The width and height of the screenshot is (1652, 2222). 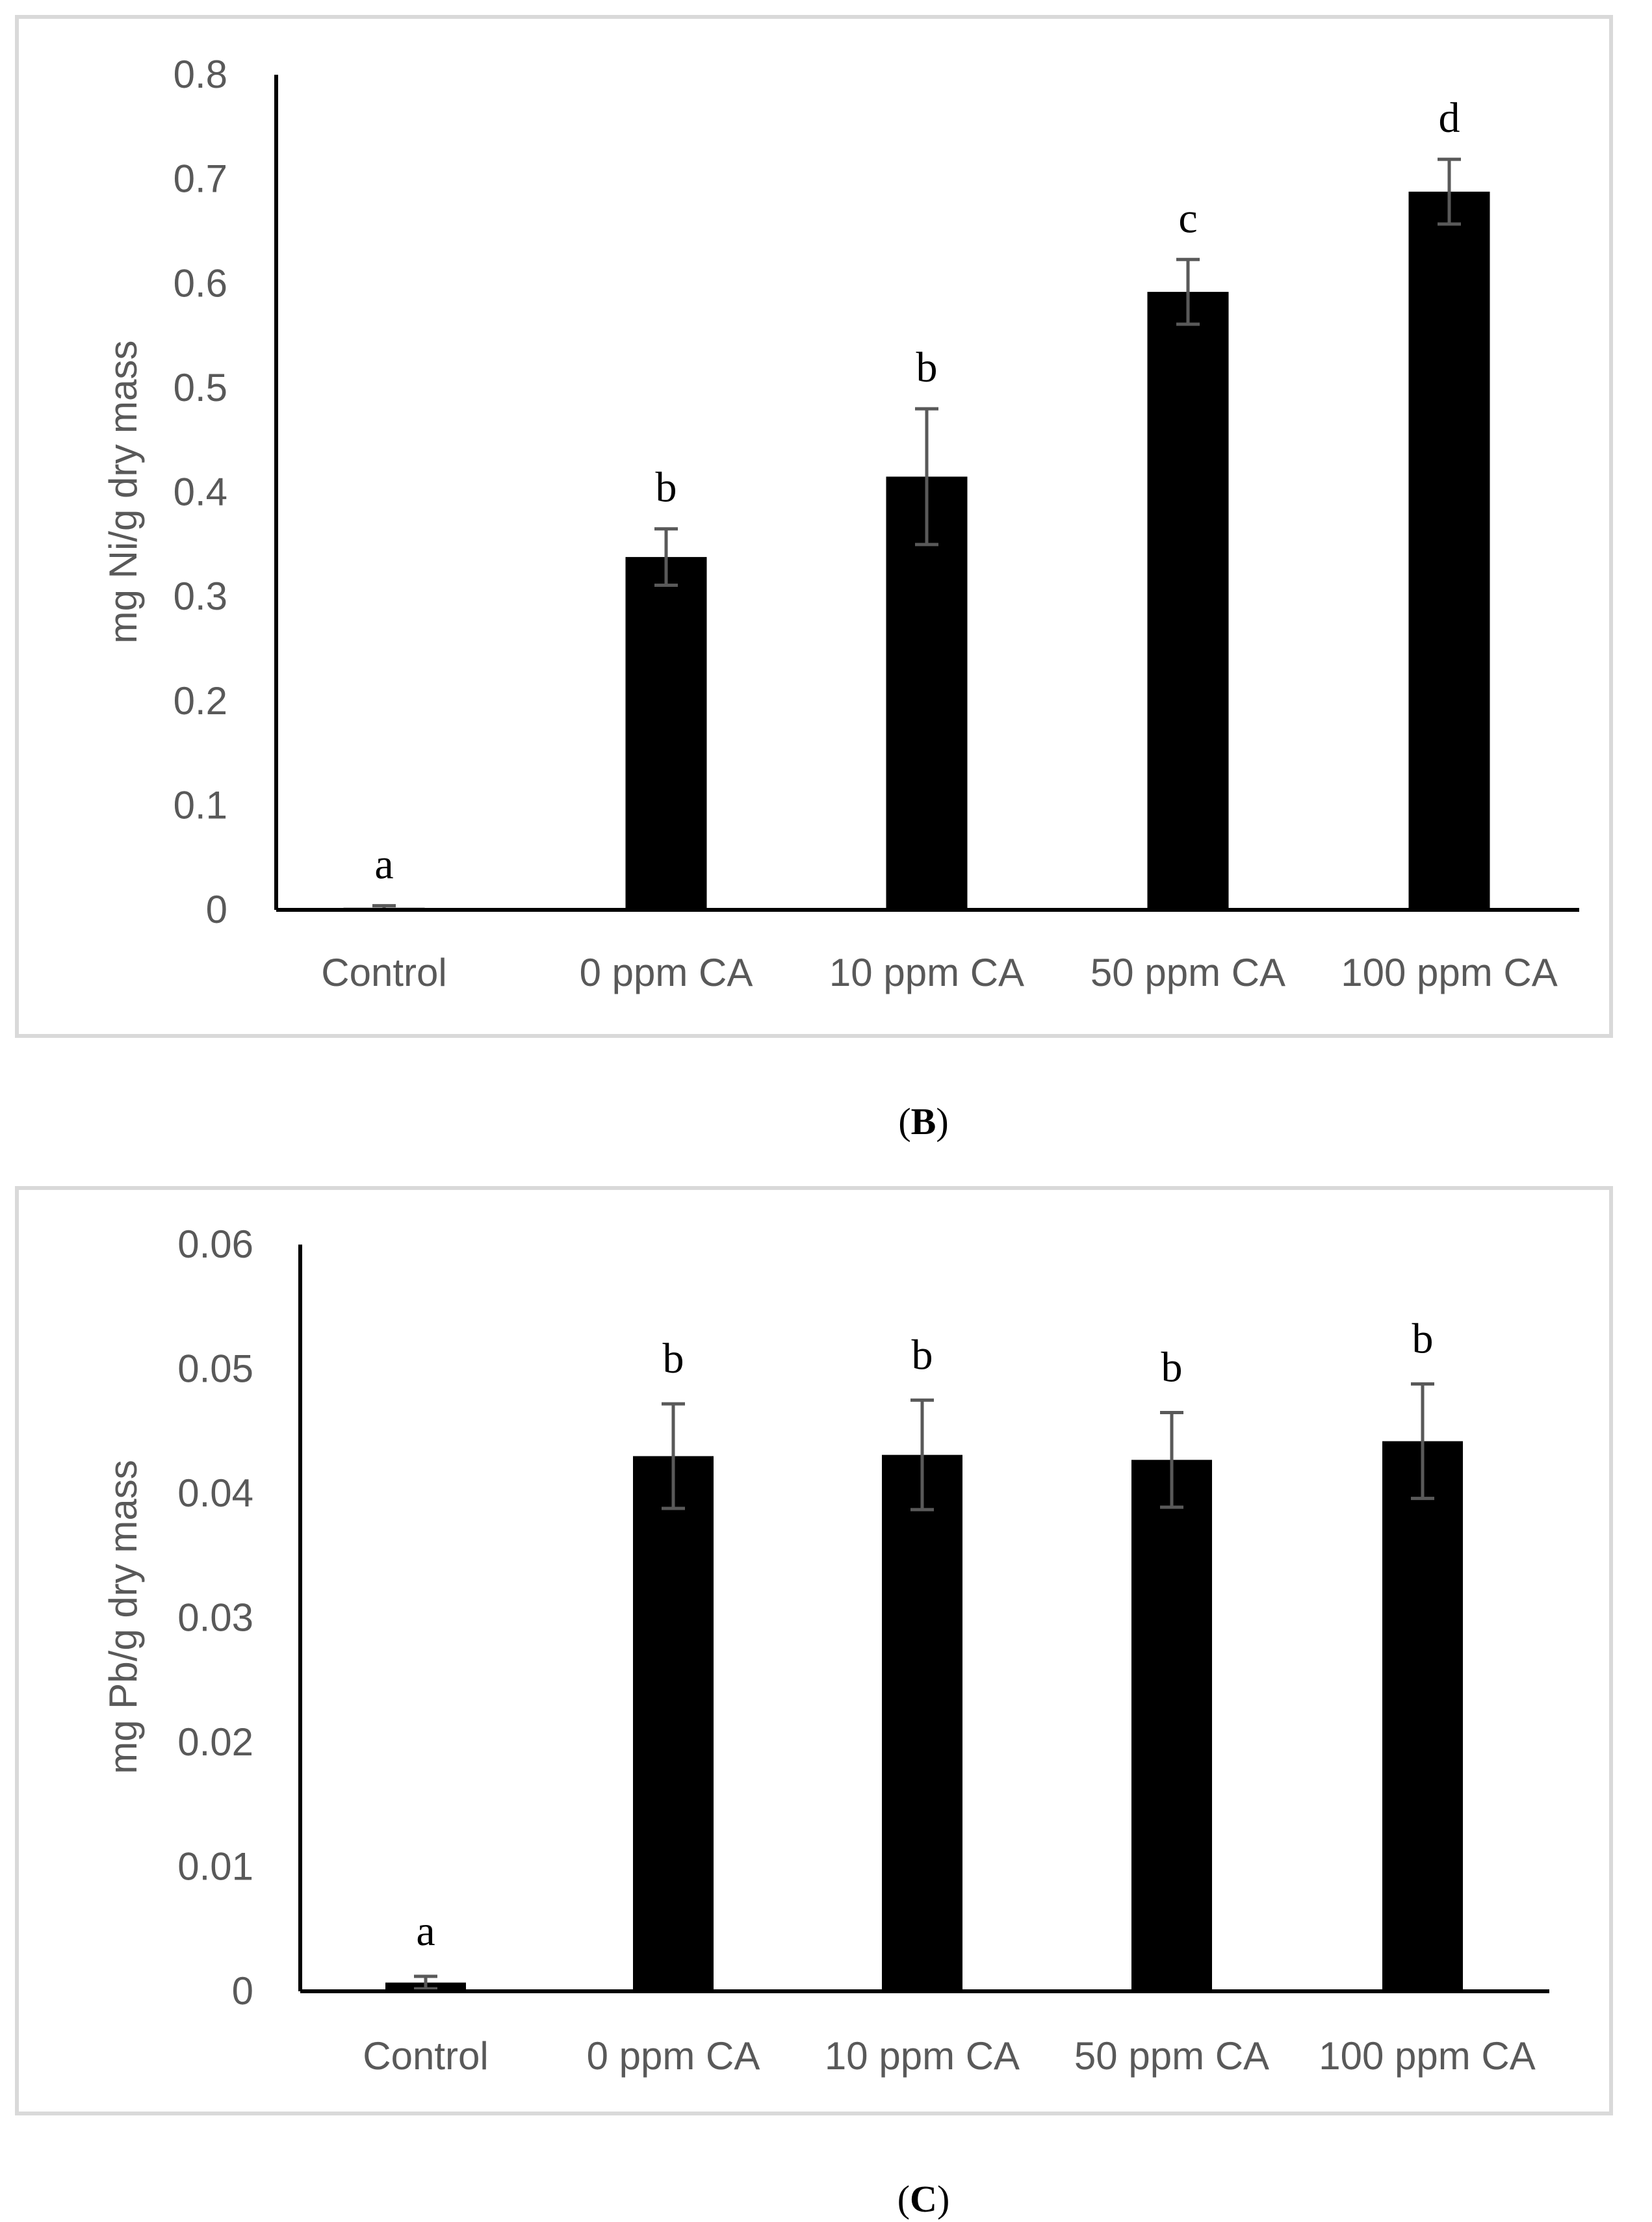 I want to click on significance-letter: c, so click(x=1187, y=218).